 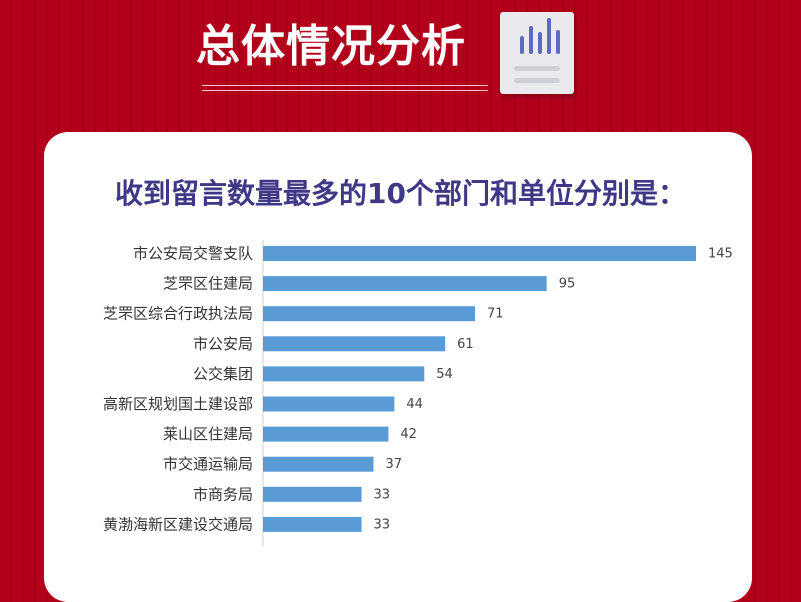 What do you see at coordinates (223, 344) in the screenshot?
I see `category-label: 市公安局` at bounding box center [223, 344].